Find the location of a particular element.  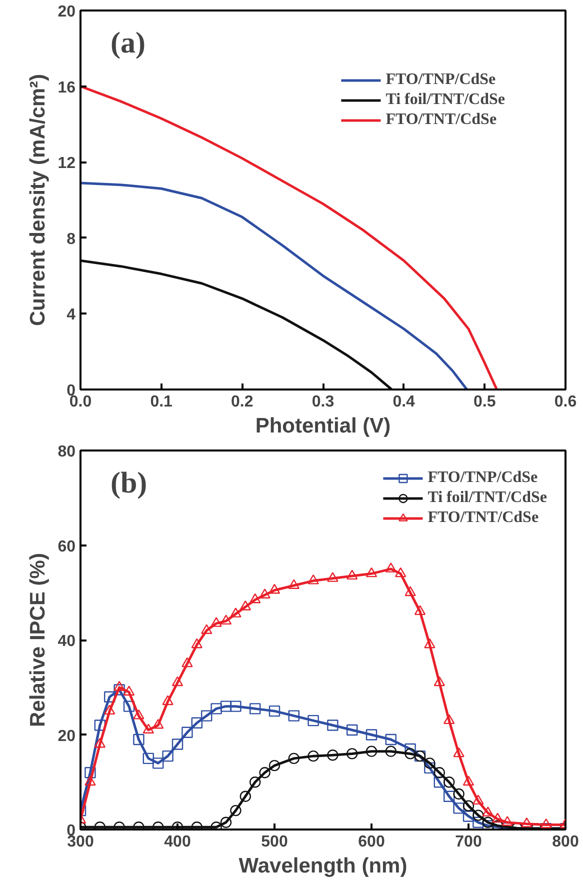

y-tick-label: 16 is located at coordinates (67, 87).